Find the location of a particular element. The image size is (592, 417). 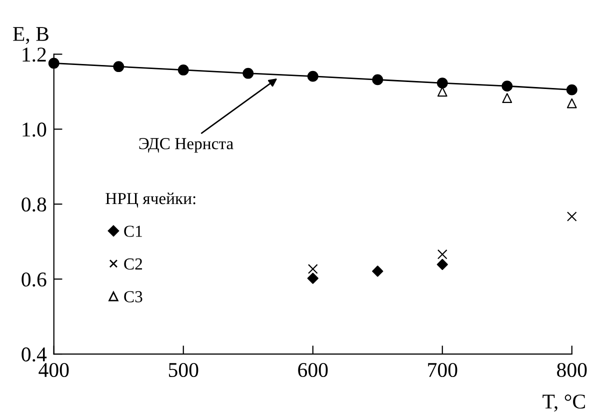

y-axis-title: E, В is located at coordinates (30, 35).